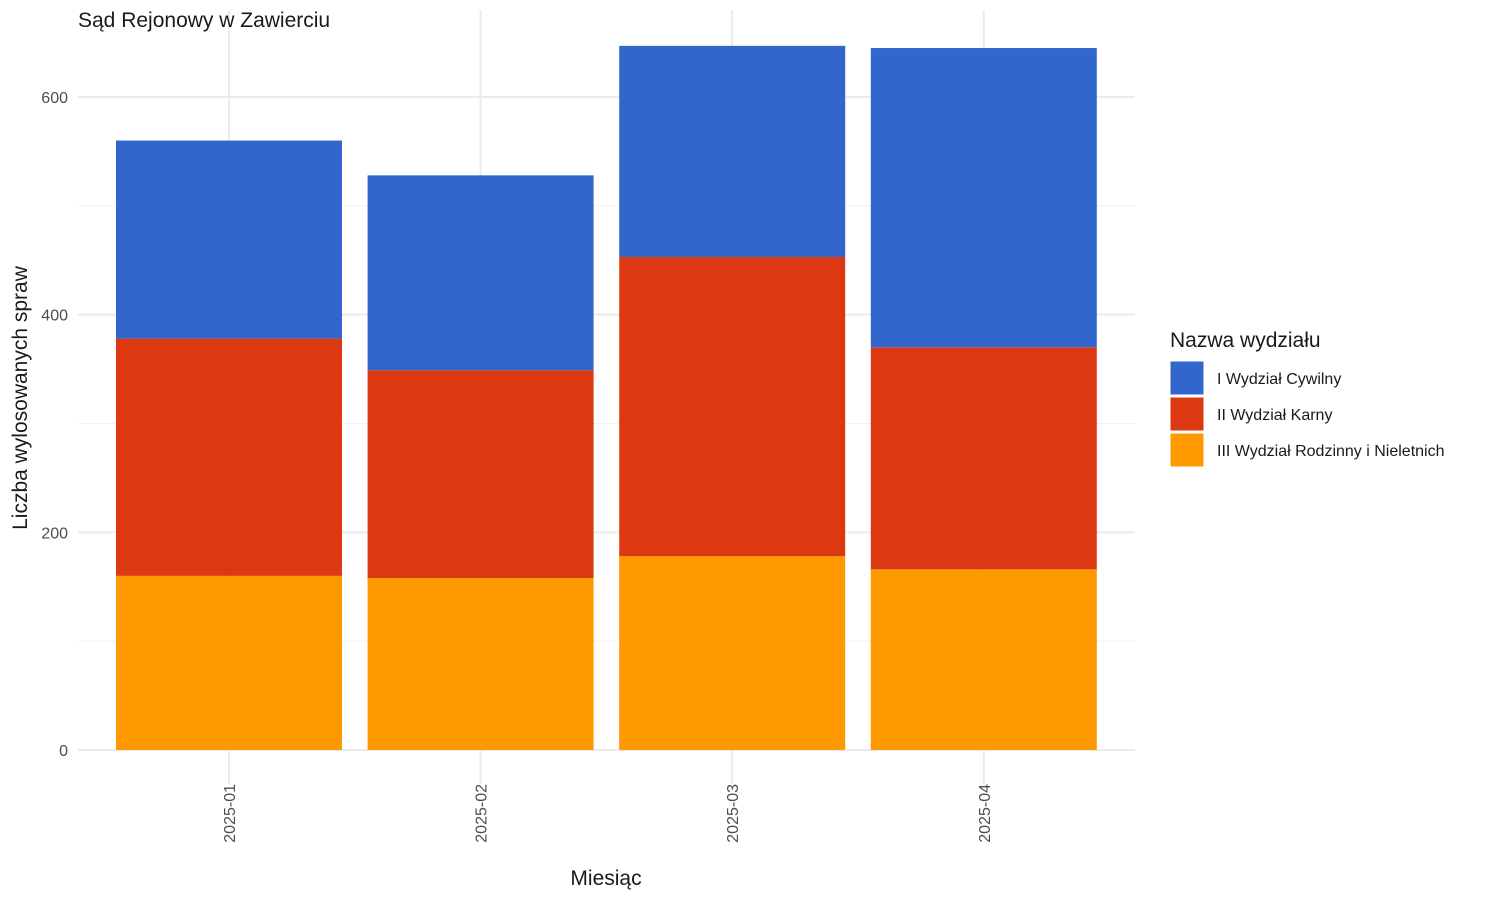  What do you see at coordinates (54, 533) in the screenshot?
I see `y-tick-label: 200` at bounding box center [54, 533].